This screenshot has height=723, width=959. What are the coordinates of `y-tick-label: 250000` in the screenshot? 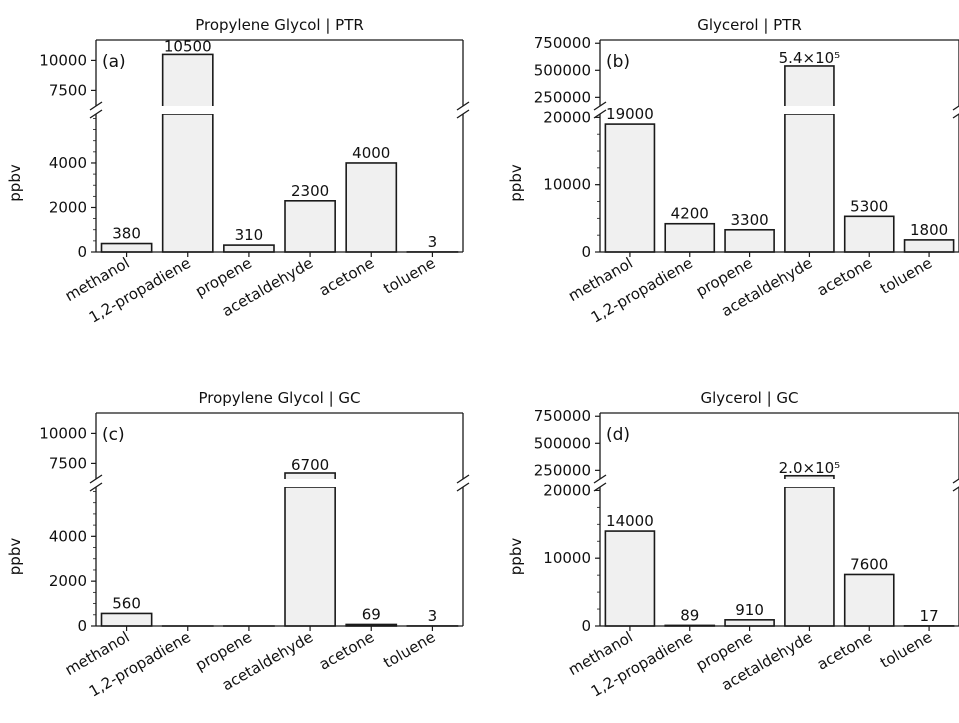 It's located at (562, 97).